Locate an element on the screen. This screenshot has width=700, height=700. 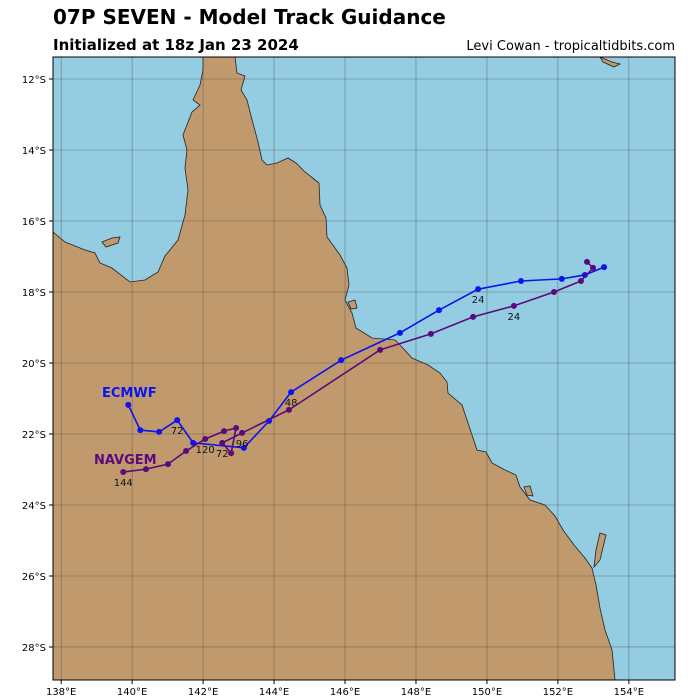
x-tick-label: 142°E is located at coordinates (203, 692).